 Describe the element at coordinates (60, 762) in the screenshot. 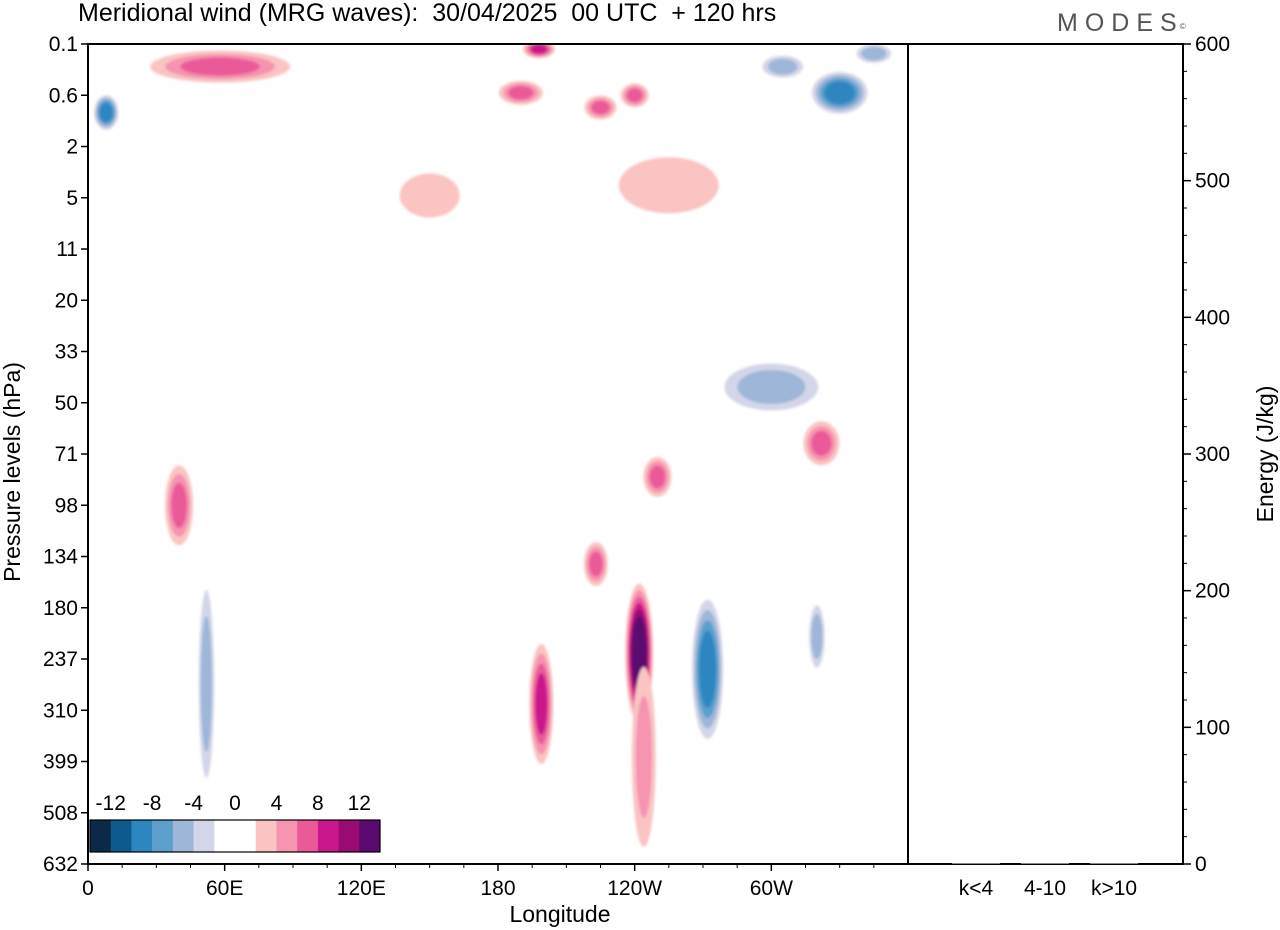

I see `y-tick-label: 399` at that location.